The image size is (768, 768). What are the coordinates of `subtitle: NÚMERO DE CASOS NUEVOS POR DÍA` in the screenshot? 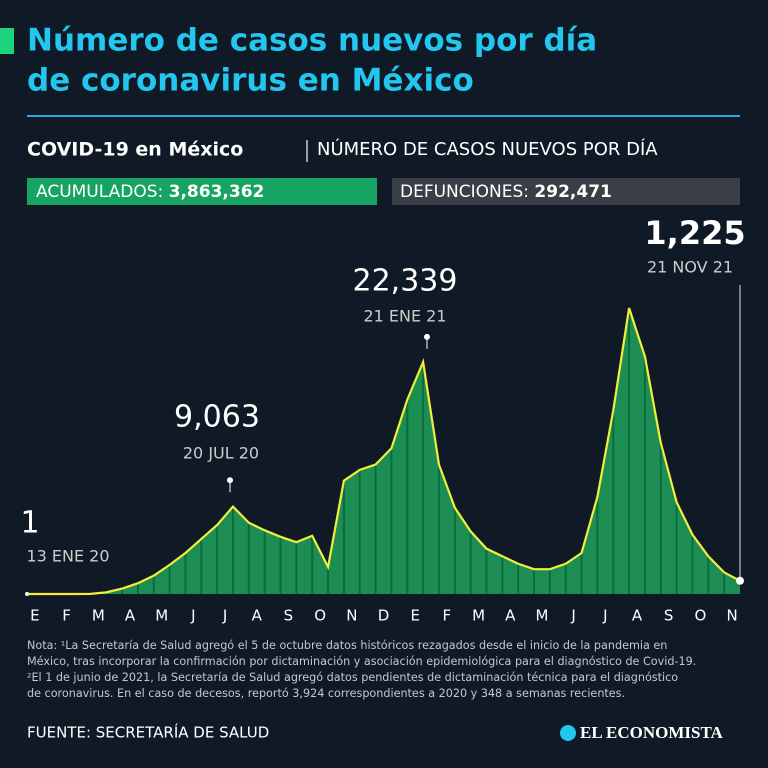 It's located at (487, 149).